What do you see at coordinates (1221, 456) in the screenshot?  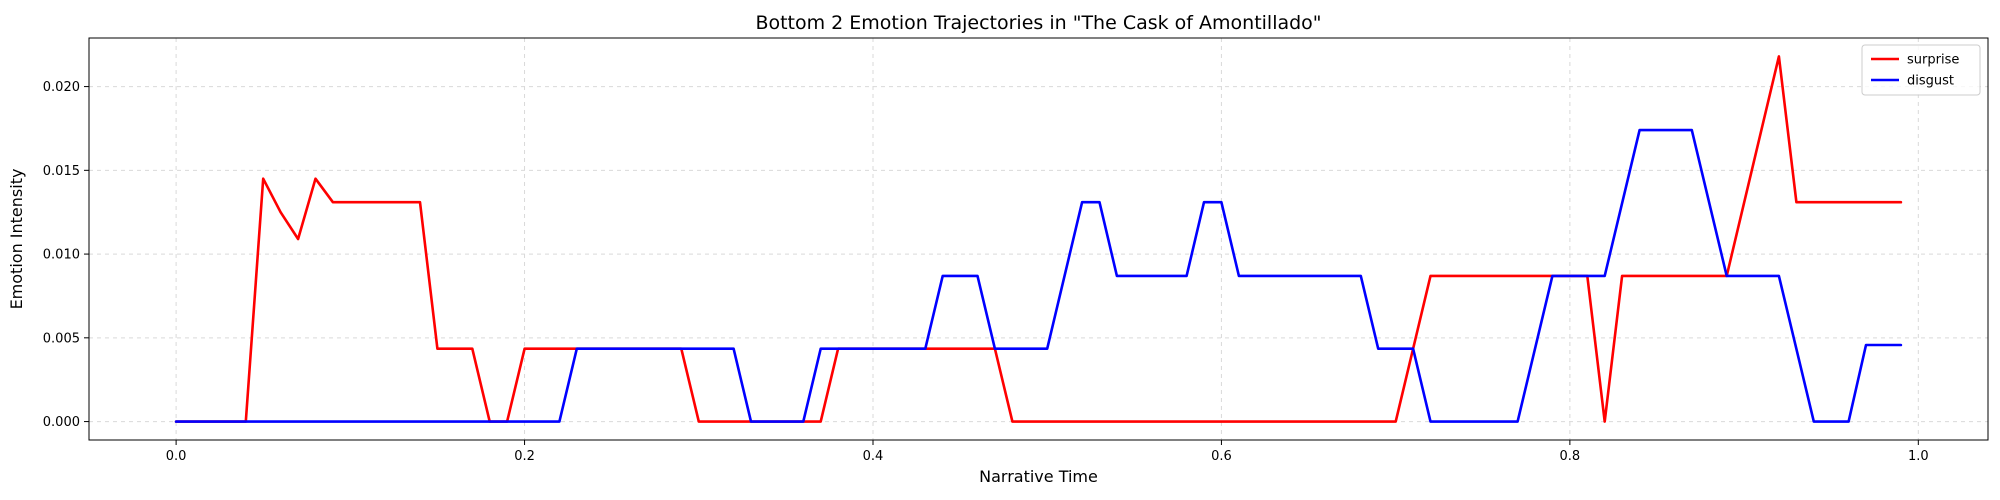 I see `x-tick-label: 0.6` at bounding box center [1221, 456].